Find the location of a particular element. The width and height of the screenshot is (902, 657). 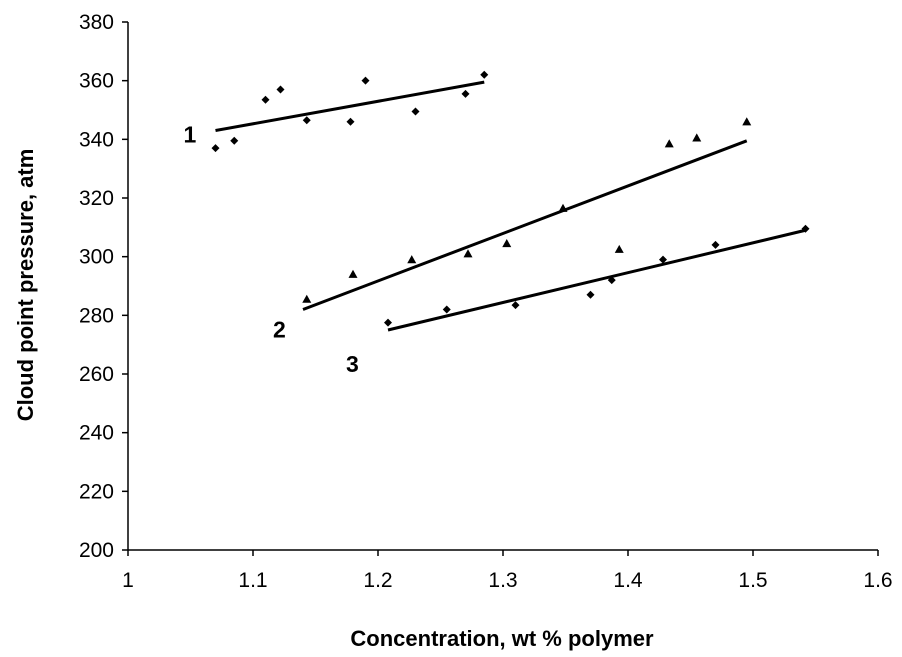

x-tick-label: 1.2 is located at coordinates (377, 580).